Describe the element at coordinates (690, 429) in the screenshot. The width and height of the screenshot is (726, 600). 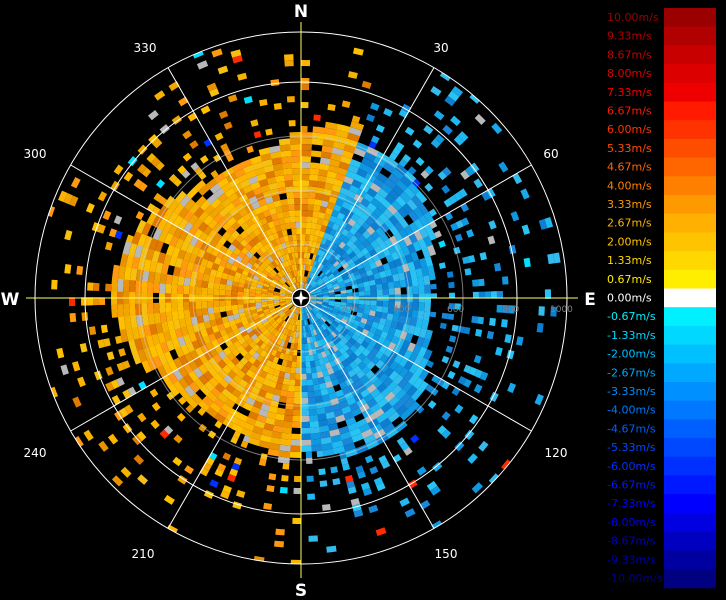
I see `legend-swatch` at that location.